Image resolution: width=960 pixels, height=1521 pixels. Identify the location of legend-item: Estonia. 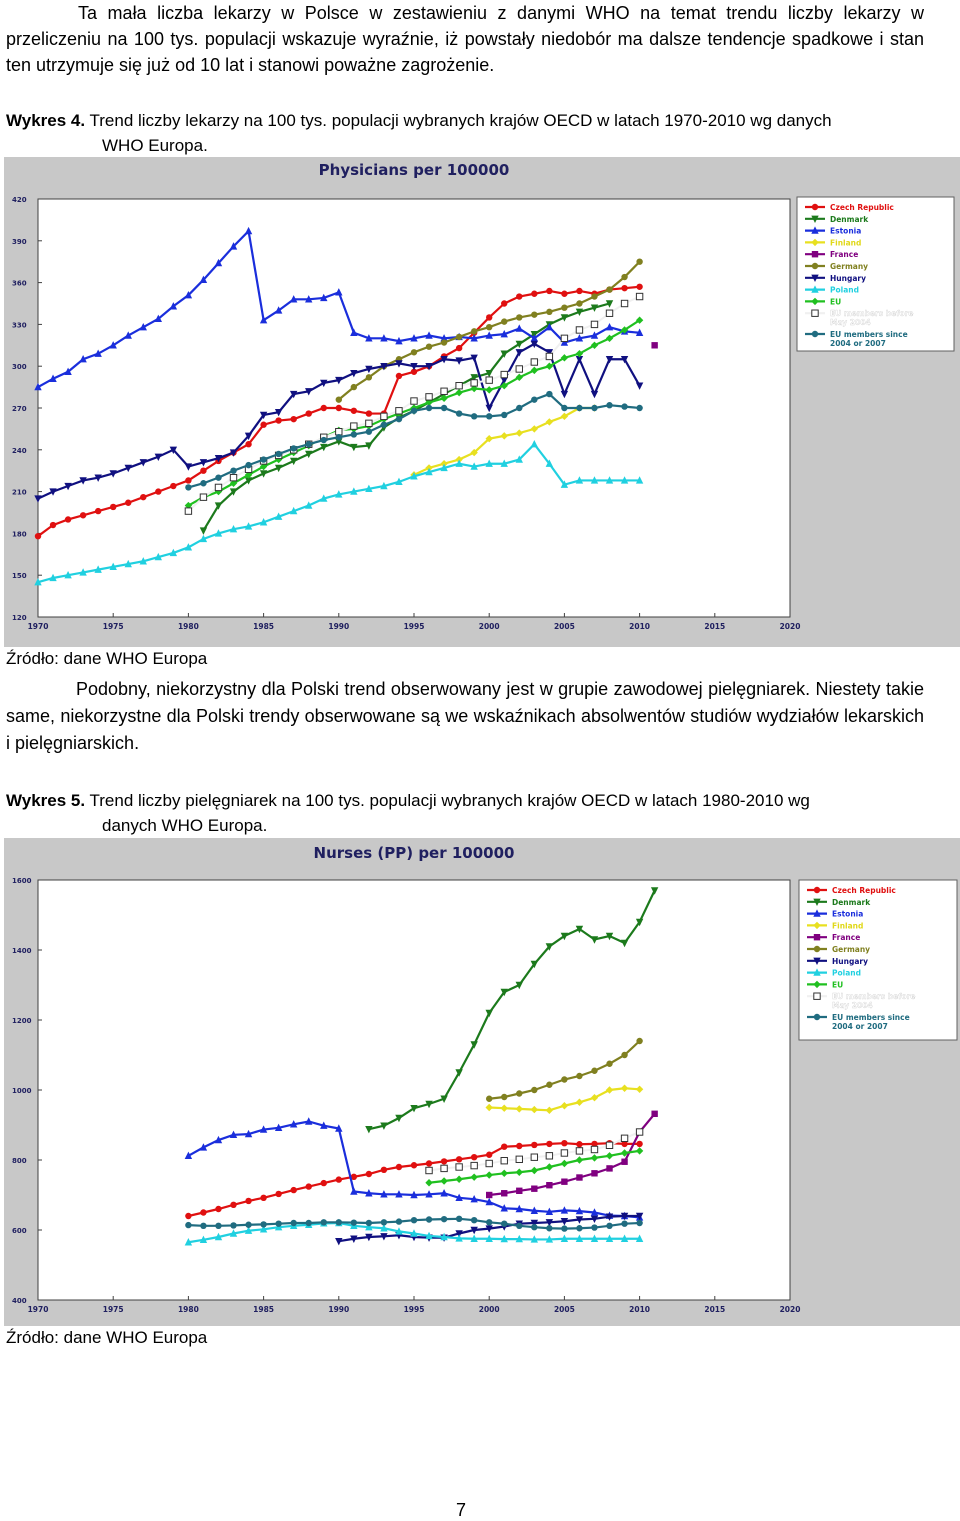
(835, 914).